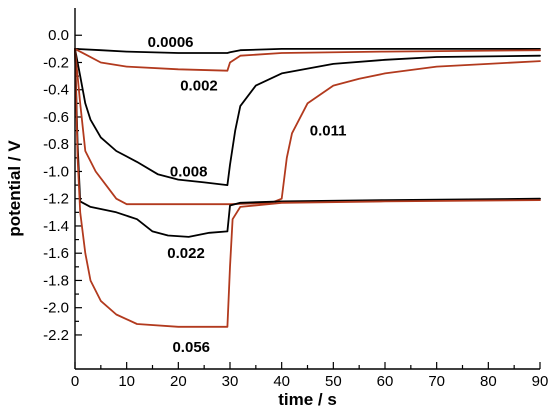  Describe the element at coordinates (281, 381) in the screenshot. I see `x-tick-label: 40` at that location.